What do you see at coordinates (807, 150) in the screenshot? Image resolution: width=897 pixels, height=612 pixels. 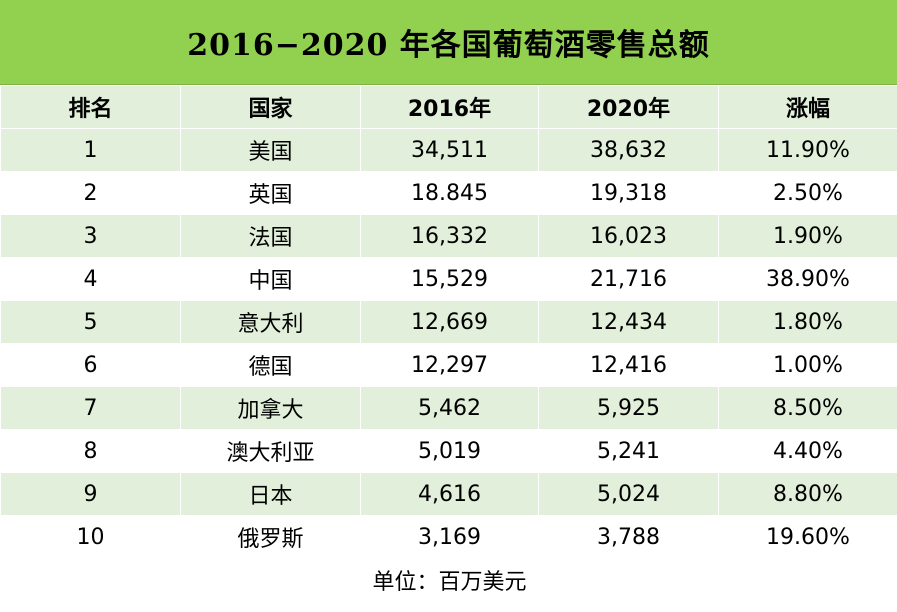 I see `growth-cell: 11.90%` at bounding box center [807, 150].